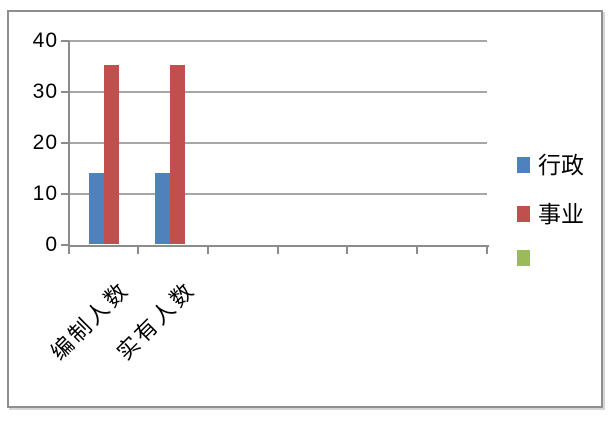 The image size is (611, 423). I want to click on legend-item: 行政, so click(550, 165).